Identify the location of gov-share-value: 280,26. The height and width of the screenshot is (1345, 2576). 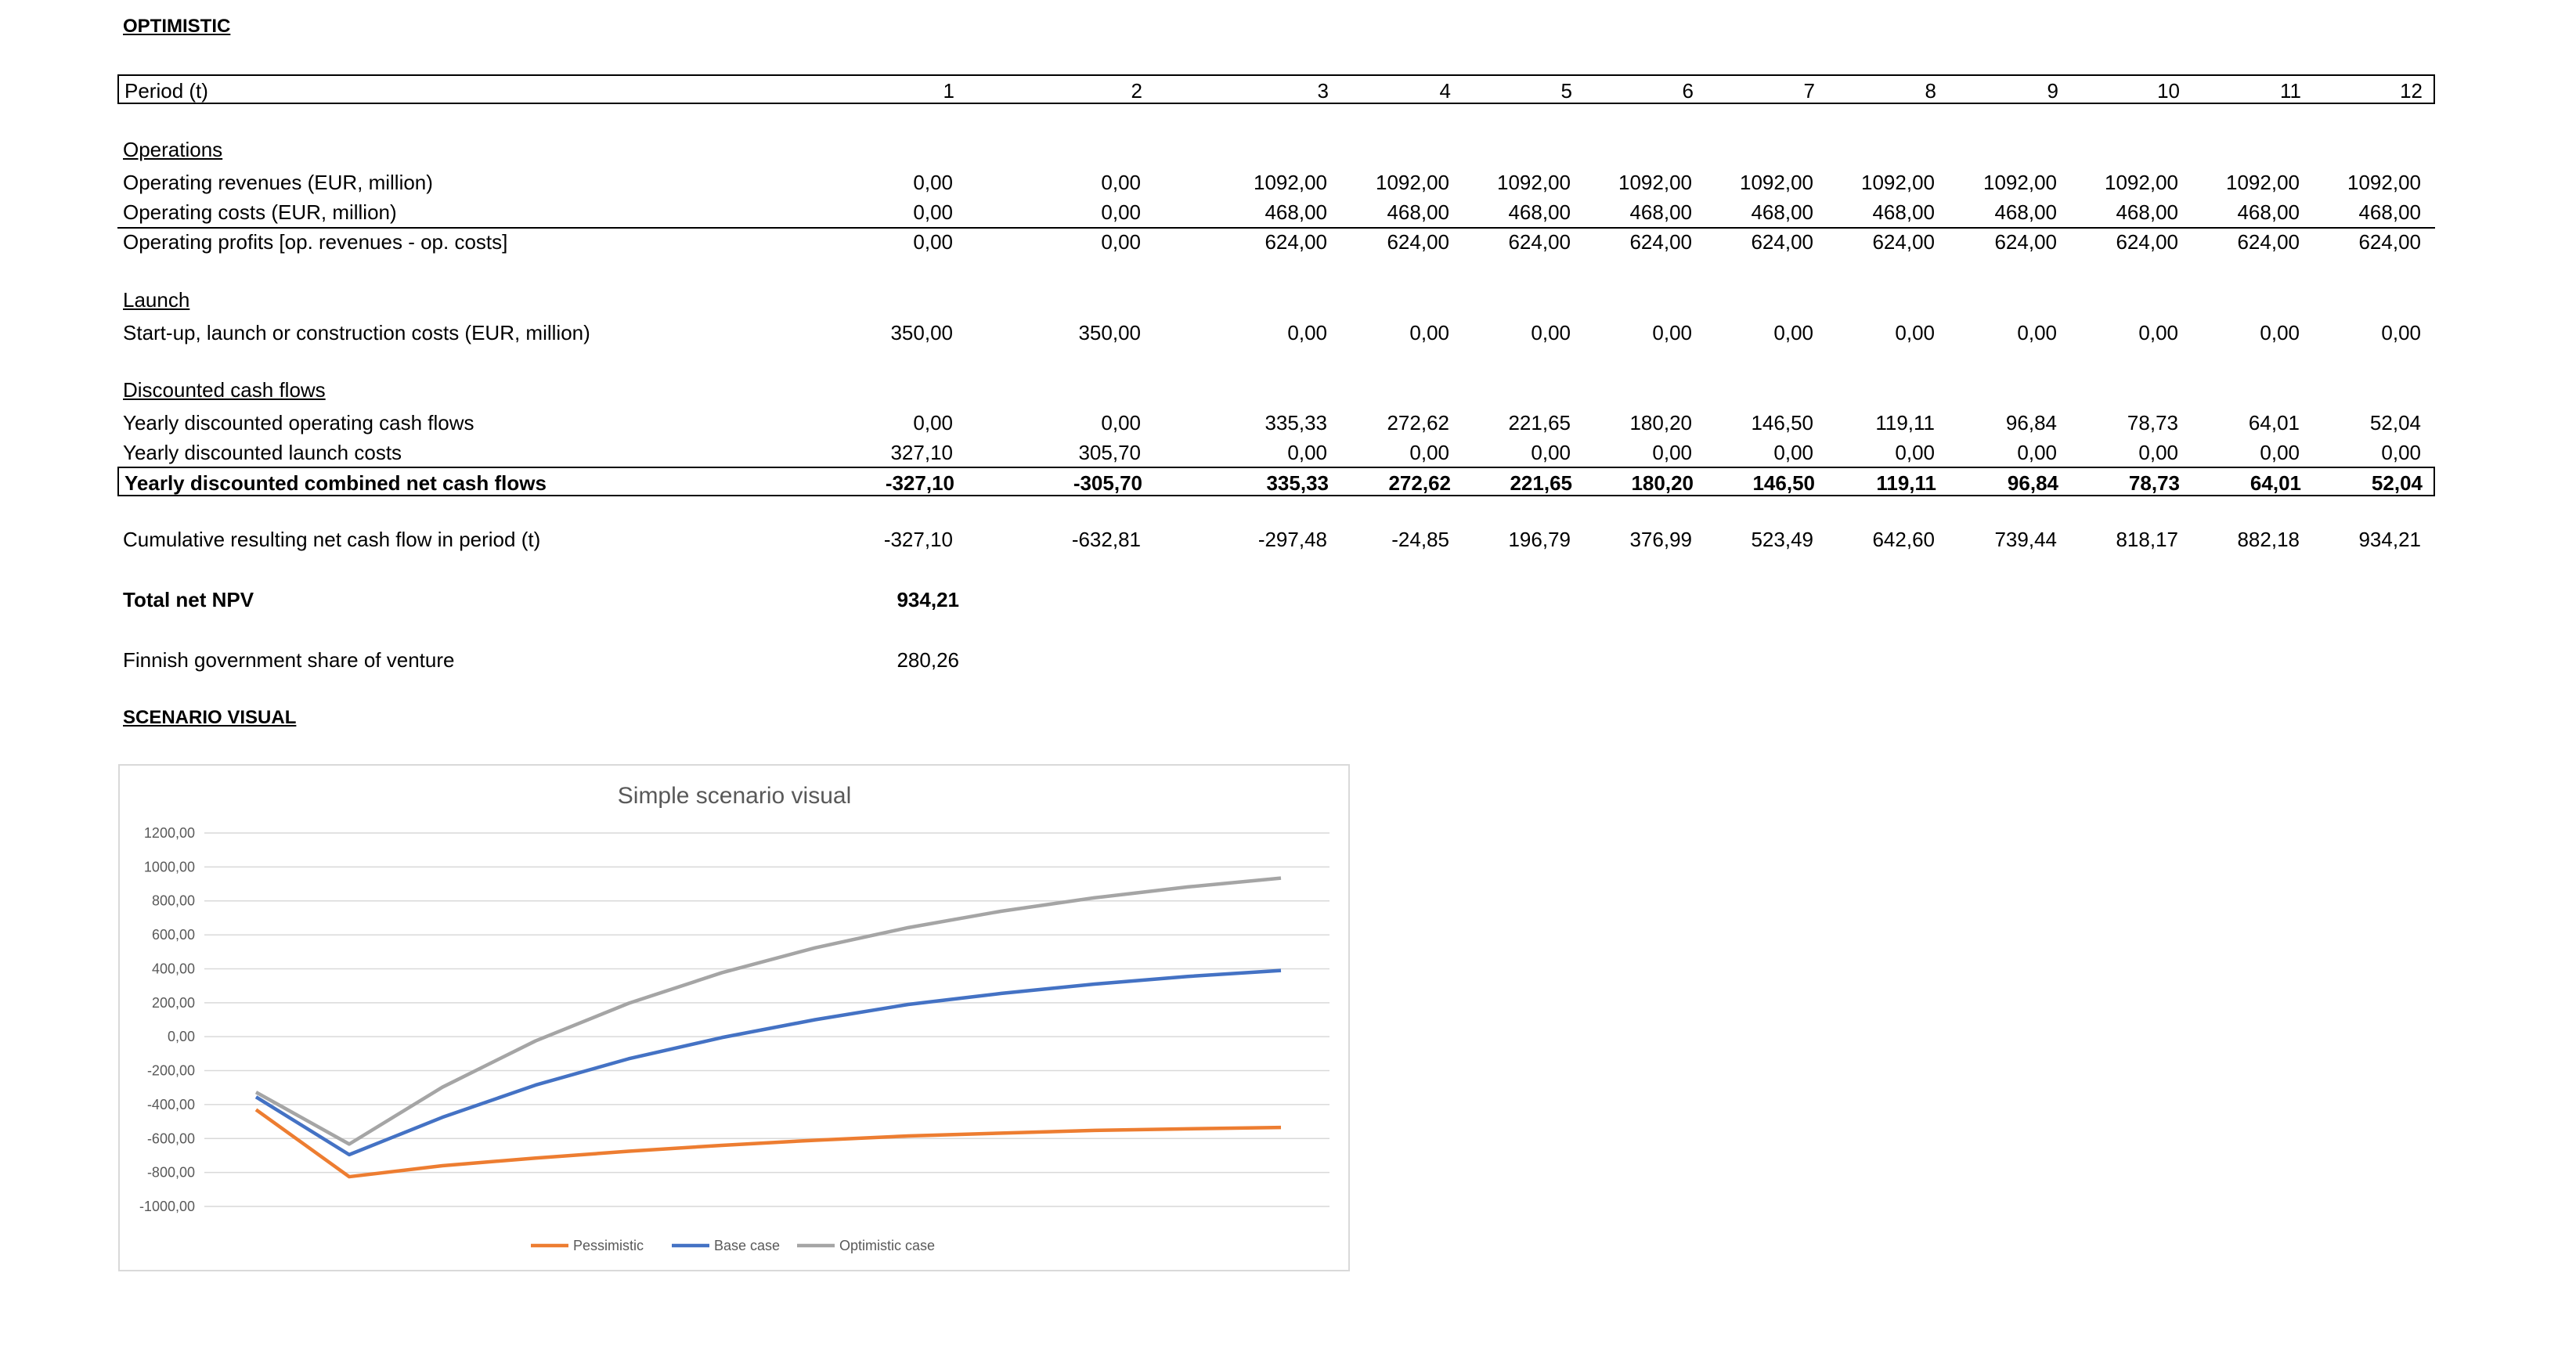
(928, 660).